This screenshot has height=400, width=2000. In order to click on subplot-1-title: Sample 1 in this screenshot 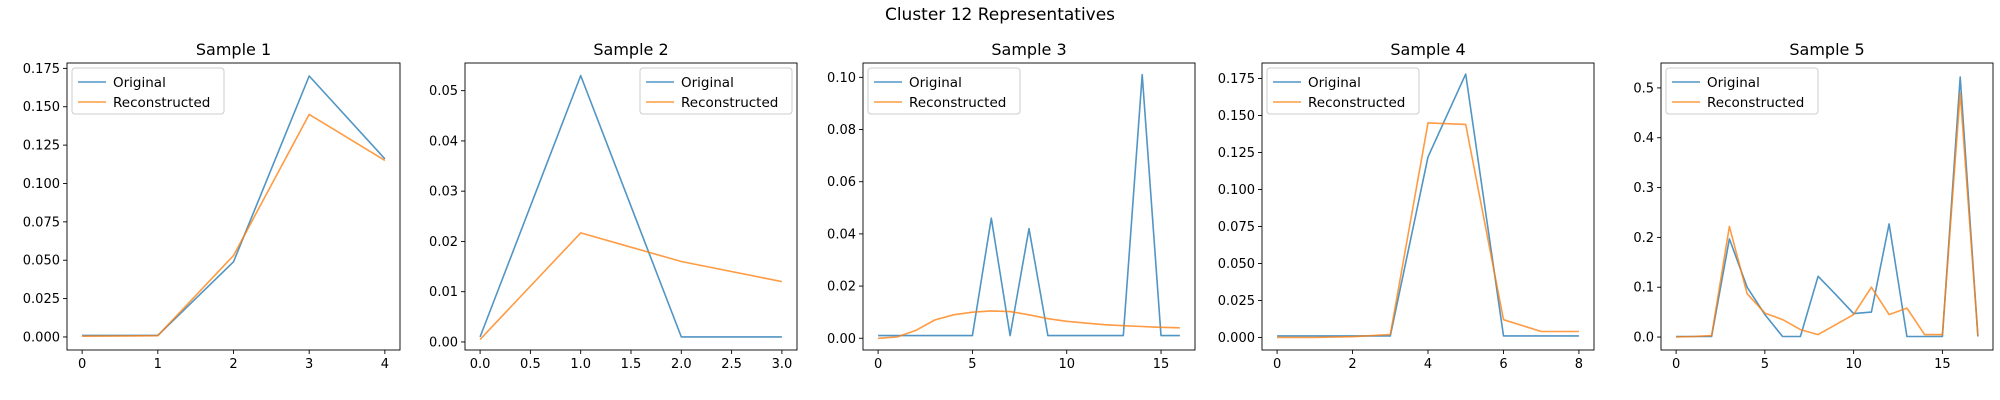, I will do `click(233, 49)`.